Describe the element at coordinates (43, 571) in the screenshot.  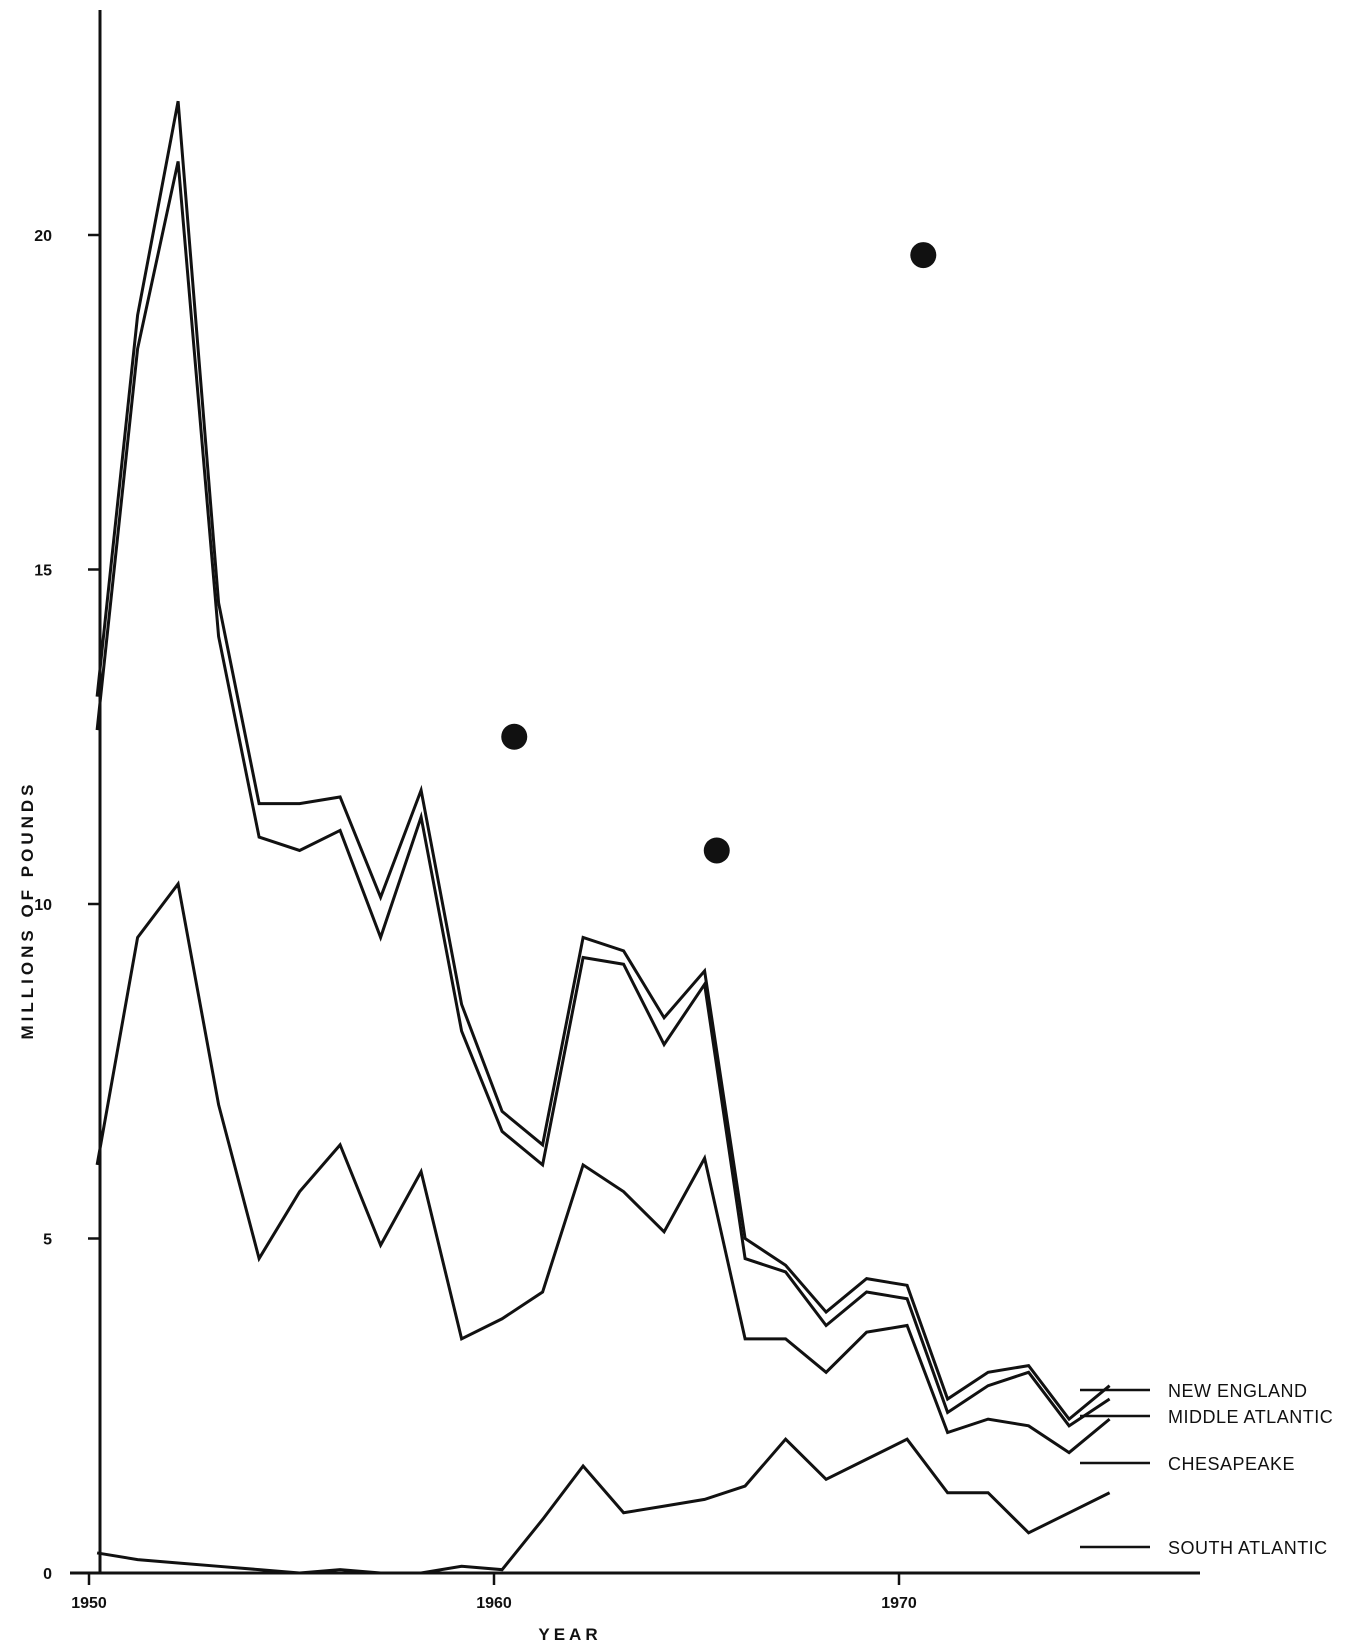
I see `y-tick-label: 15` at that location.